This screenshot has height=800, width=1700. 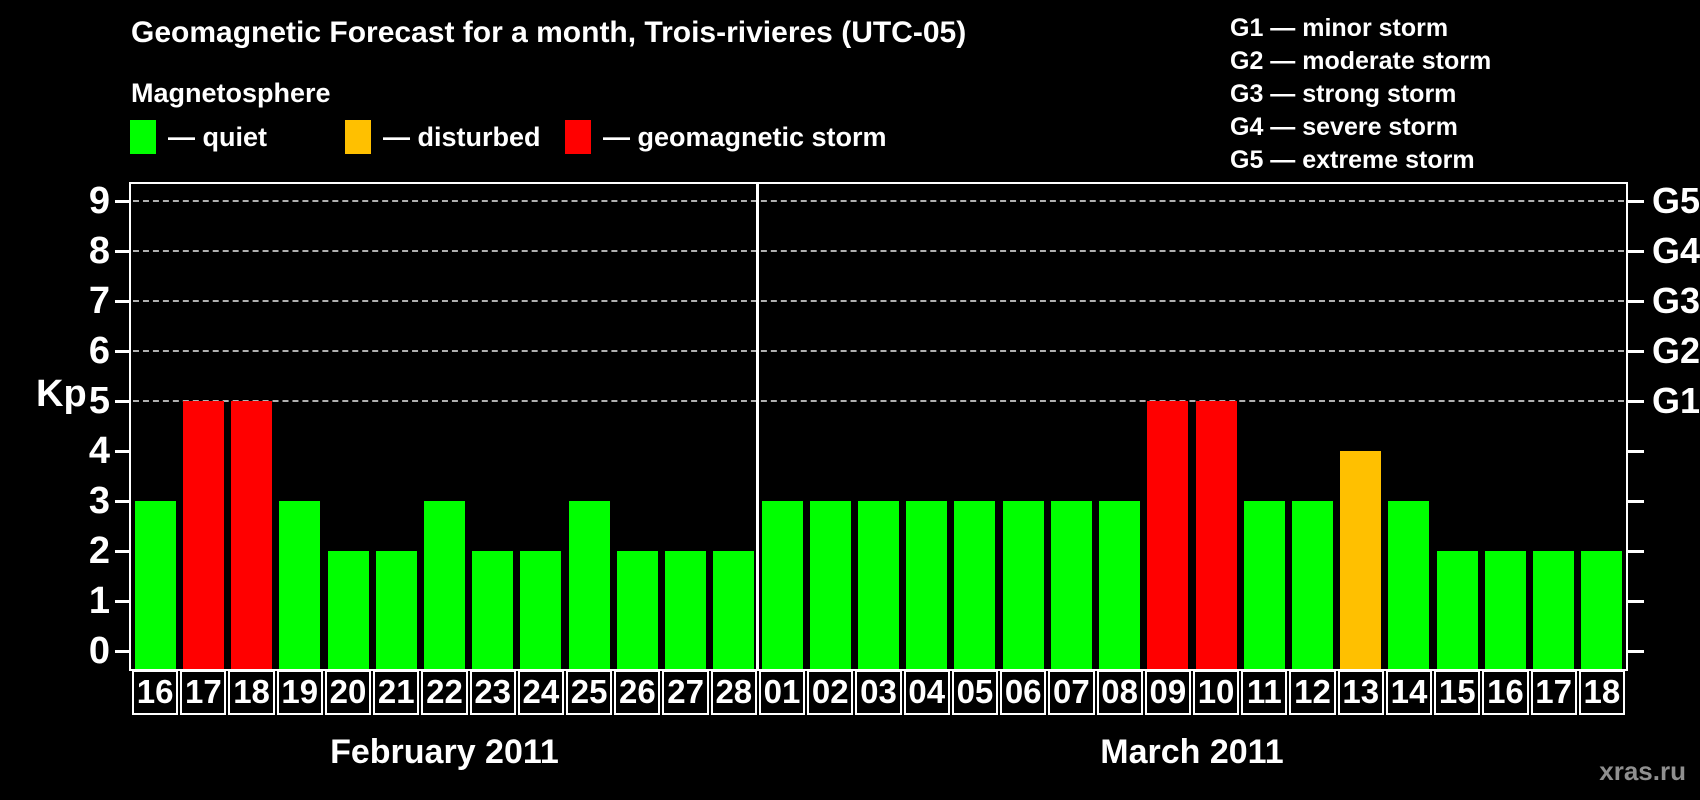 What do you see at coordinates (99, 301) in the screenshot?
I see `y-tick-label: 7` at bounding box center [99, 301].